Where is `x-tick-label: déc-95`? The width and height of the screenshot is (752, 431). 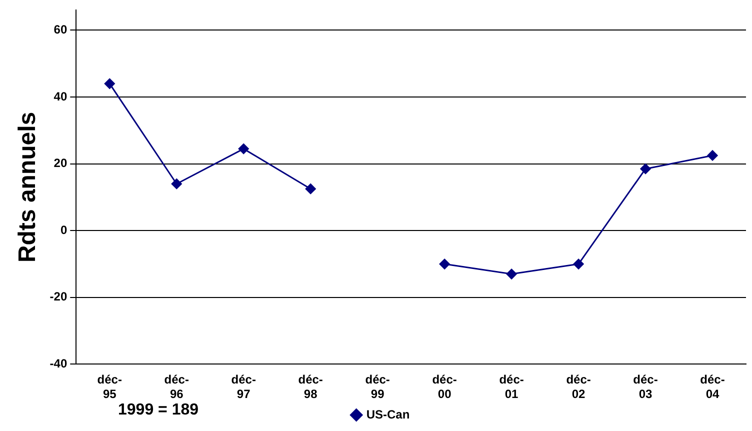
x-tick-label: déc-95 is located at coordinates (109, 387).